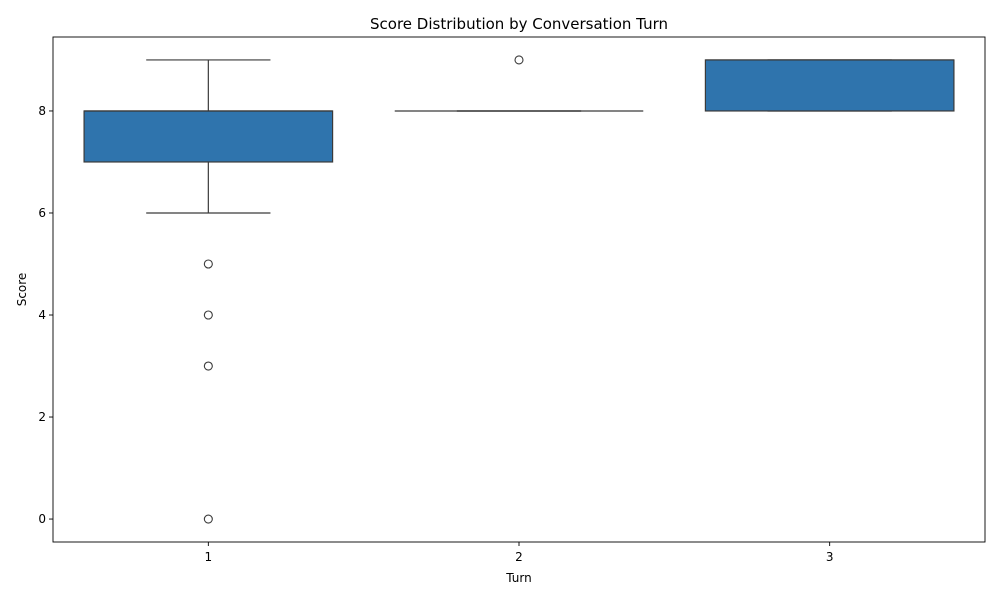 This screenshot has height=600, width=1000. Describe the element at coordinates (42, 417) in the screenshot. I see `y-tick-label: 2` at that location.